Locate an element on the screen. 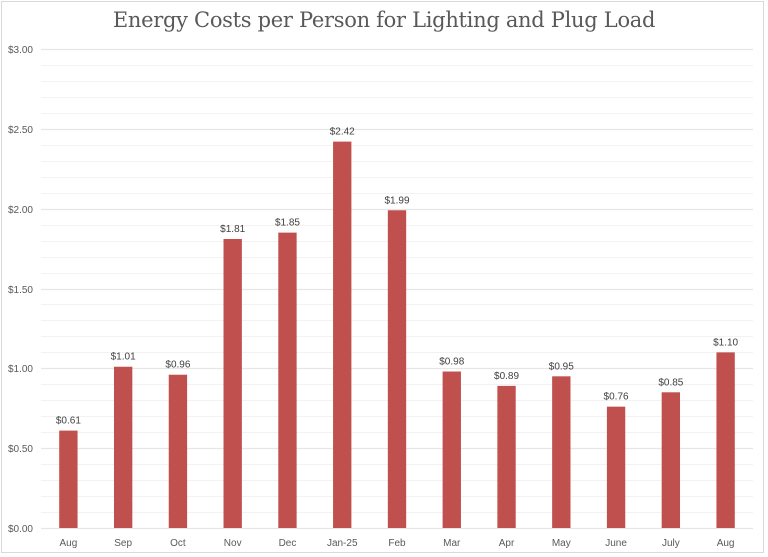 Image resolution: width=768 pixels, height=557 pixels. bar-july is located at coordinates (671, 460).